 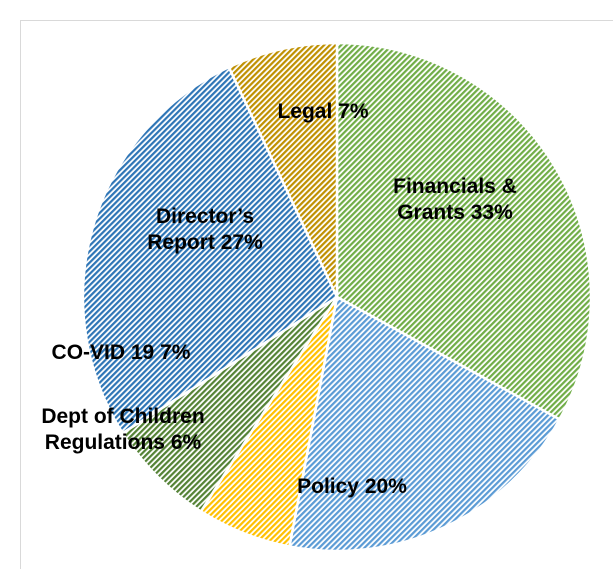 What do you see at coordinates (241, 242) in the screenshot?
I see `slice-value: 27%` at bounding box center [241, 242].